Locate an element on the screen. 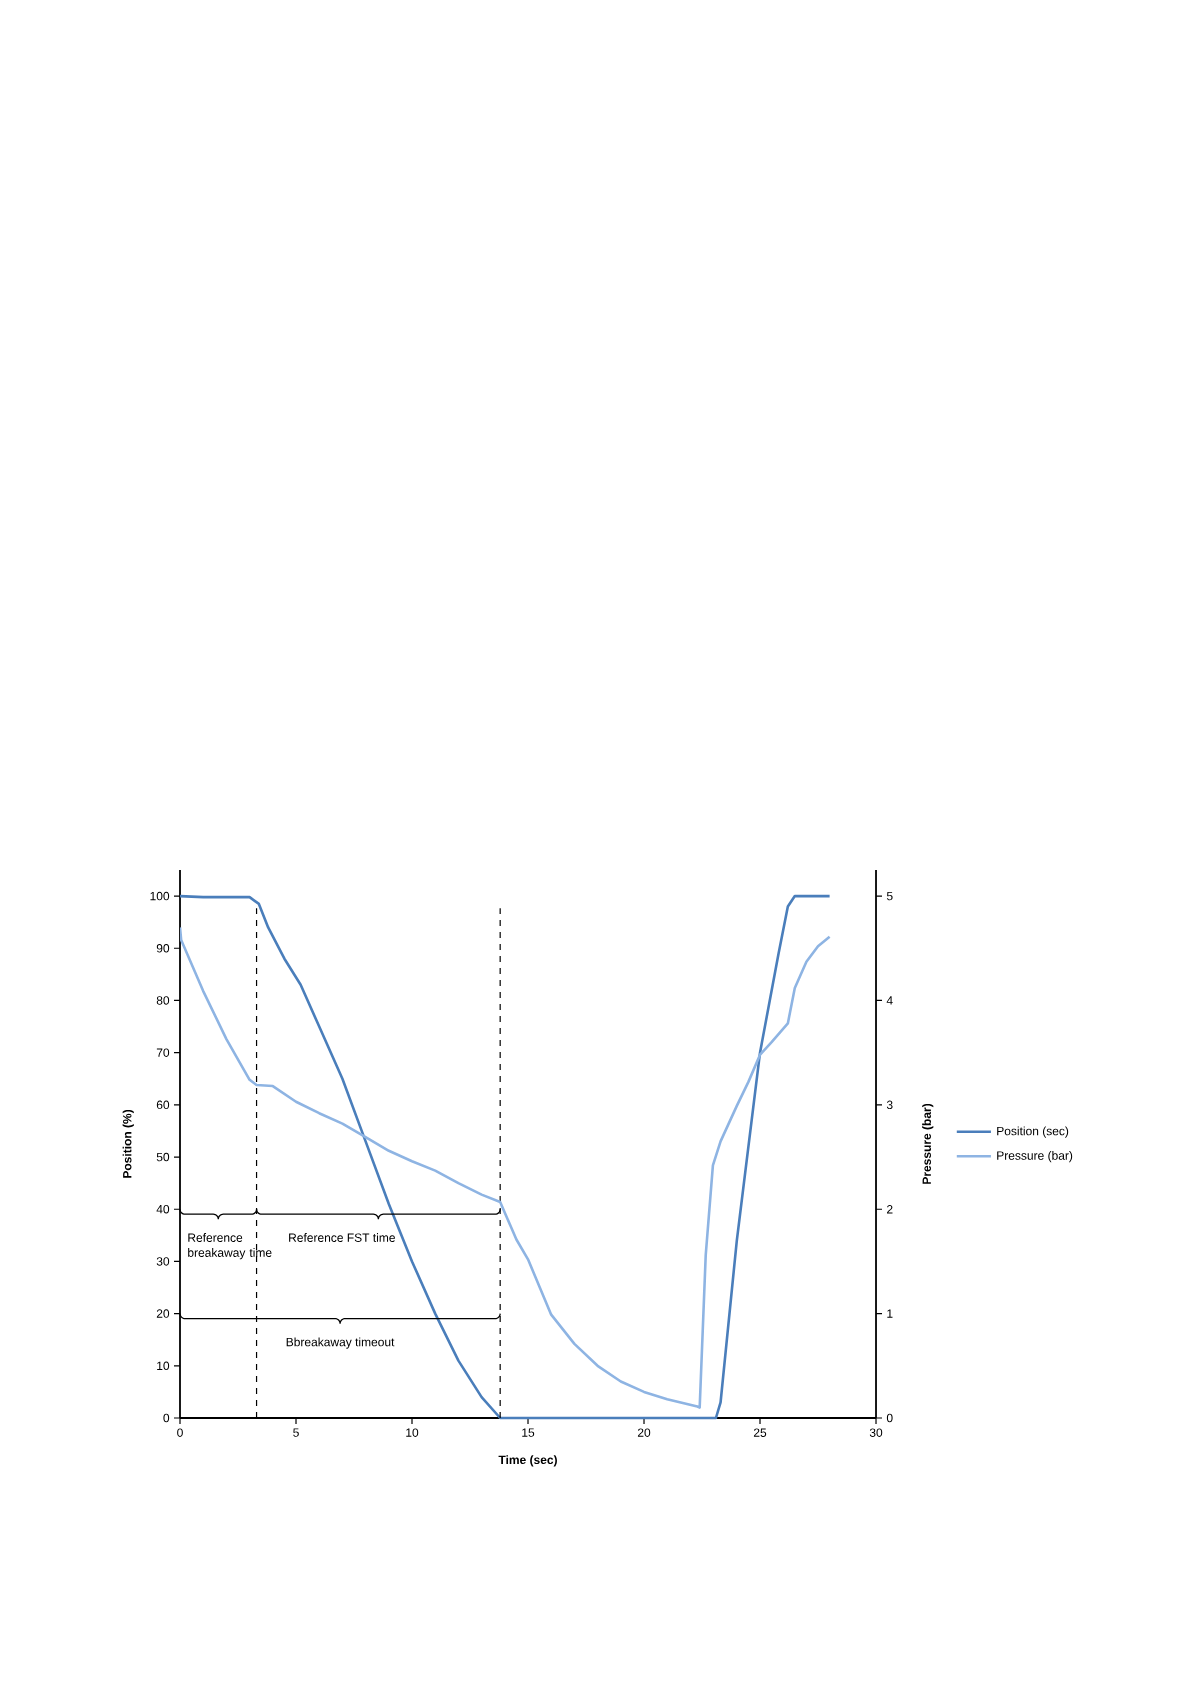 The height and width of the screenshot is (1684, 1191). annotation: Reference breakaway time is located at coordinates (230, 1246).